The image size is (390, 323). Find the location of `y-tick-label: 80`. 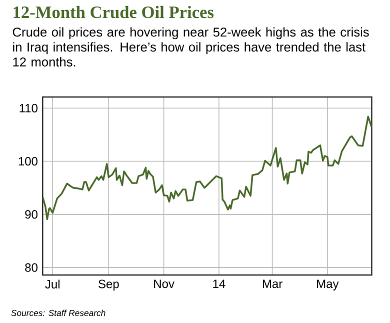

y-tick-label: 80 is located at coordinates (31, 267).